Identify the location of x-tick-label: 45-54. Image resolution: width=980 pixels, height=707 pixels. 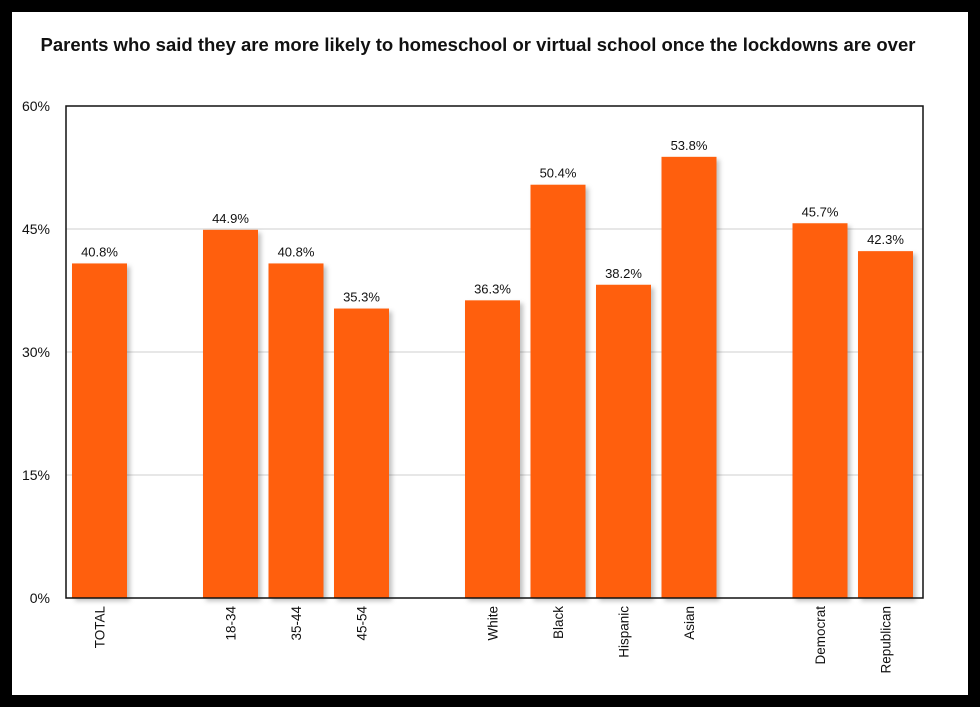
(362, 623).